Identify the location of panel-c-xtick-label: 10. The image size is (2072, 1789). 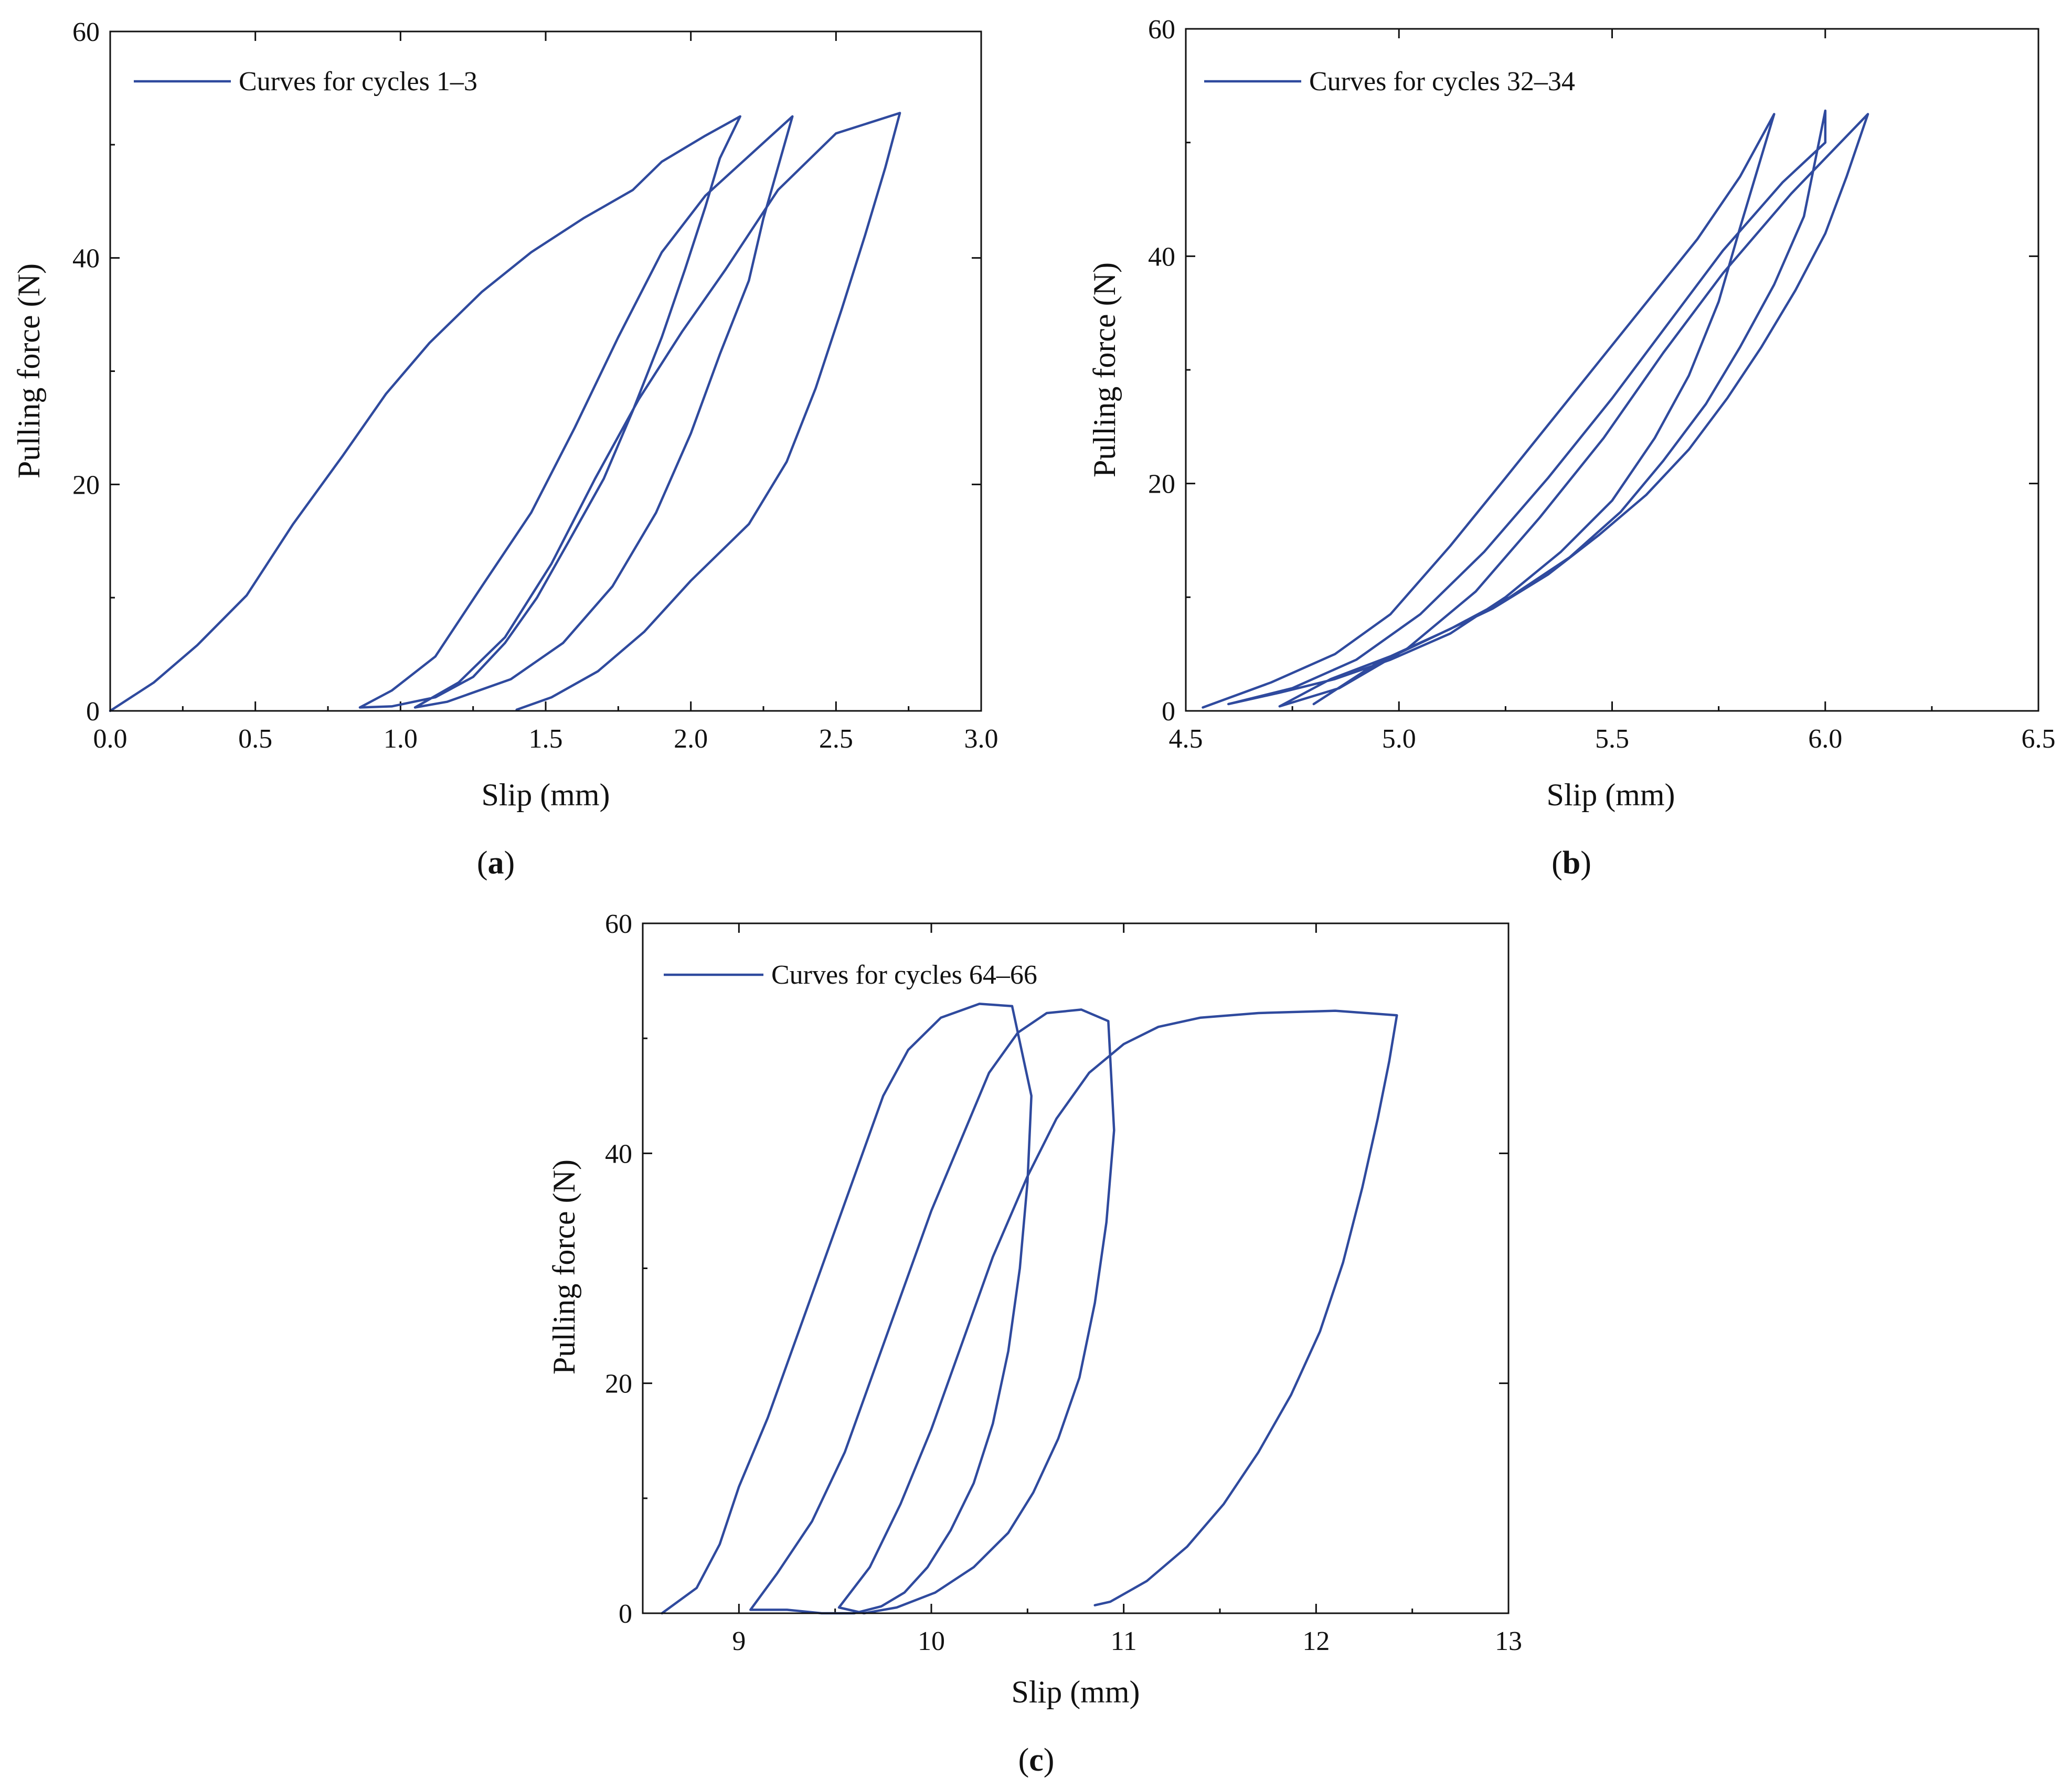
(931, 1641).